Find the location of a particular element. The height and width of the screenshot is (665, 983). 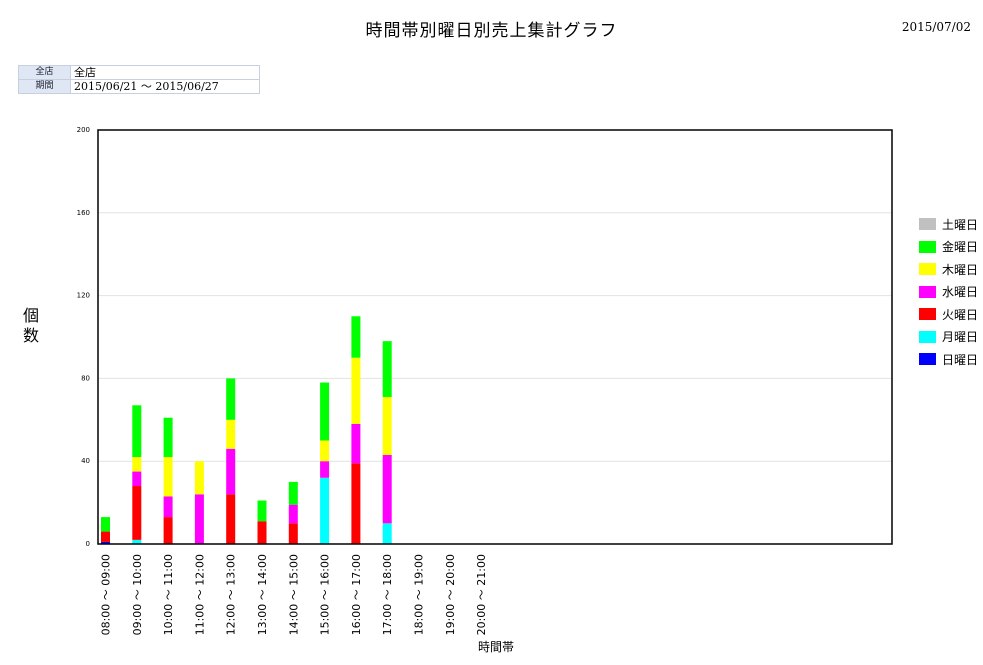

x-tick-label: 14:00 〜 15:00 is located at coordinates (293, 594).